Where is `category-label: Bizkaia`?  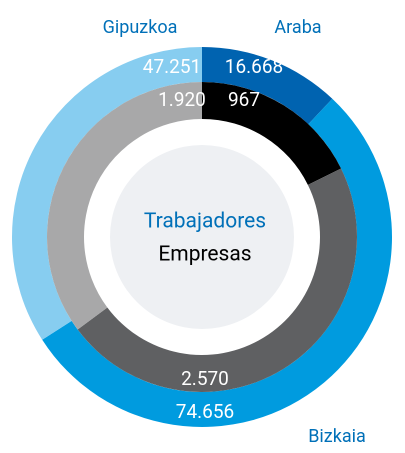 category-label: Bizkaia is located at coordinates (337, 436).